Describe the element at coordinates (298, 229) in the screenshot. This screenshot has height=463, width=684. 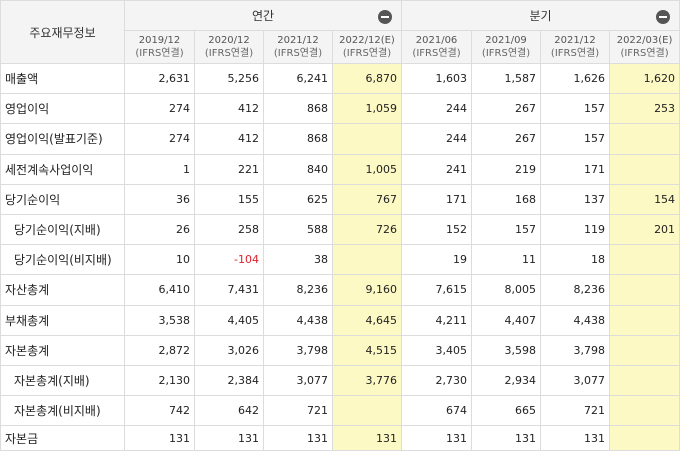
I see `value-cell: 588` at that location.